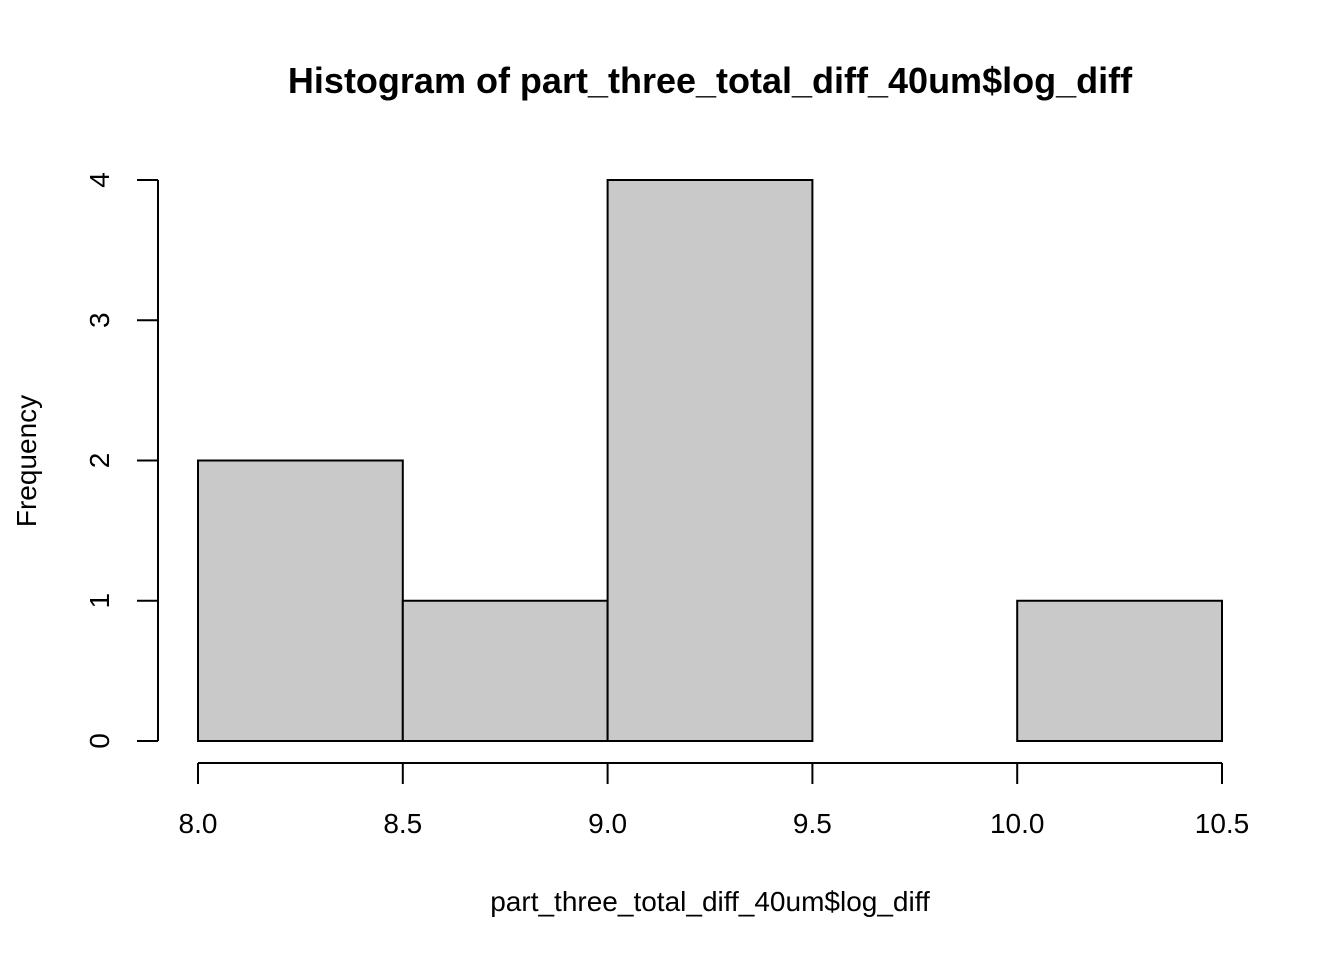  What do you see at coordinates (121, 460) in the screenshot?
I see `y-axis: 0 1 2 3 4` at bounding box center [121, 460].